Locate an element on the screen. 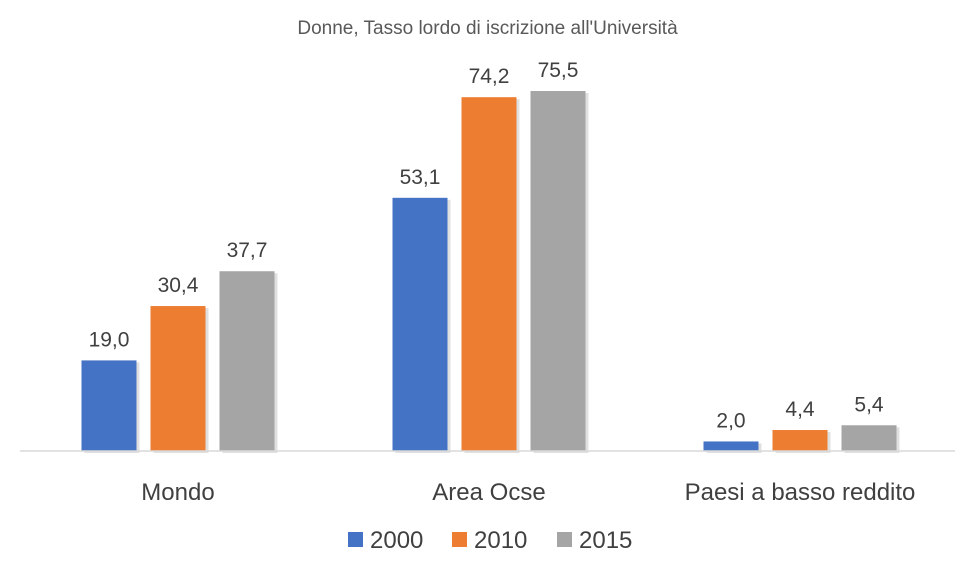 This screenshot has width=975, height=576. data-label: 53,1 is located at coordinates (420, 177).